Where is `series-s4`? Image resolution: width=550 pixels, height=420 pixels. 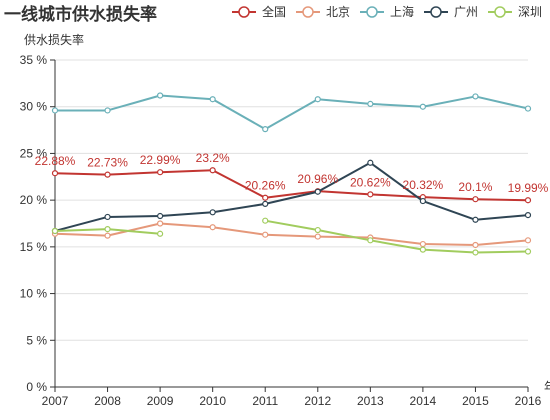 series-s4 is located at coordinates (291, 236).